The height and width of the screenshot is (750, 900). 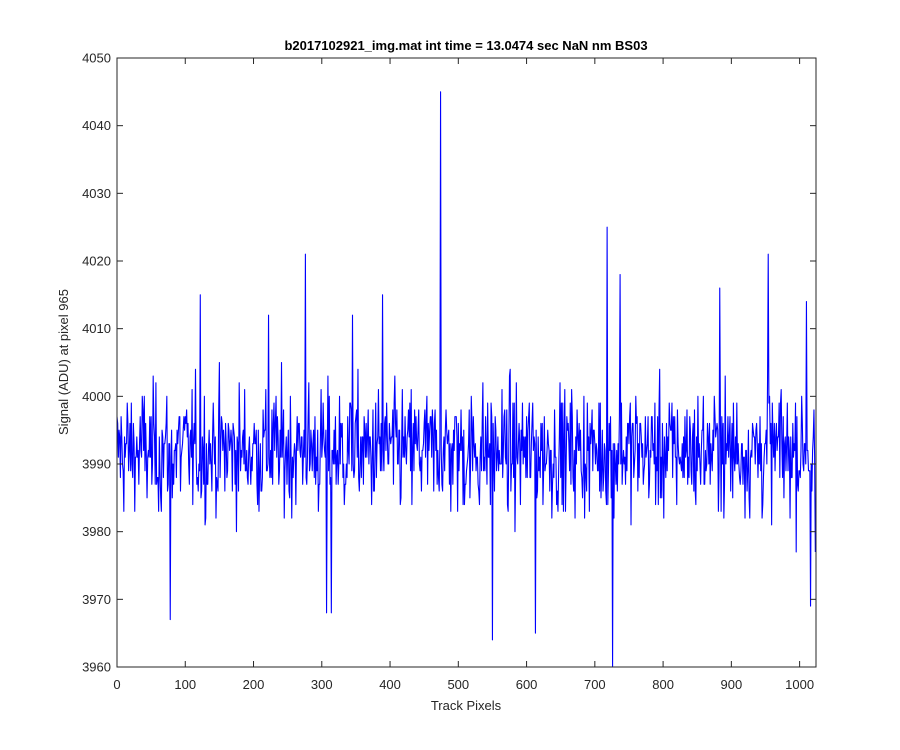 I want to click on y-axis-label: Signal (ADU) at pixel 965, so click(x=63, y=362).